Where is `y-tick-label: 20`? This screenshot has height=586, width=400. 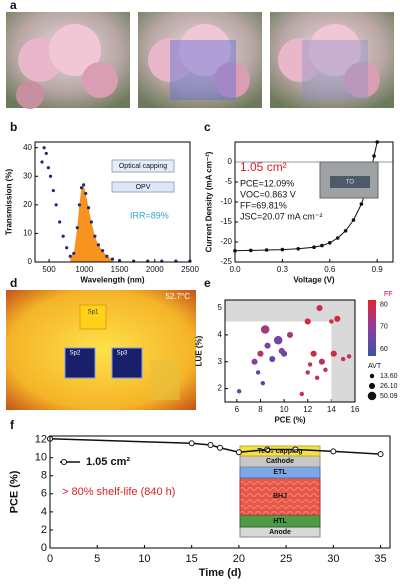
y-tick-label: 20 is located at coordinates (27, 204).